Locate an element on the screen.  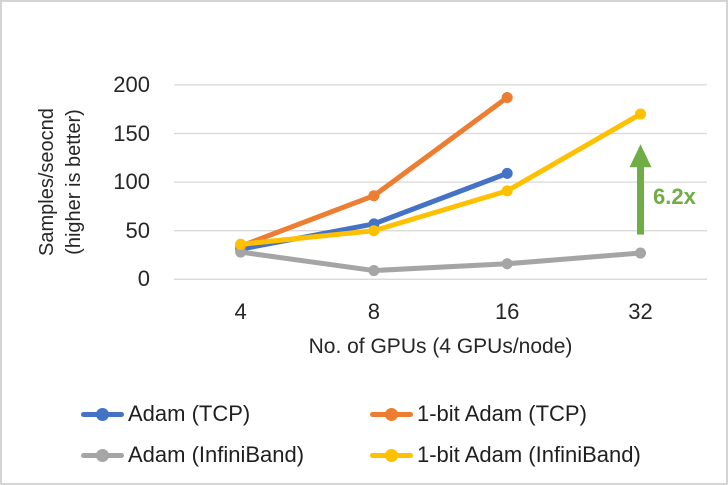
legend-item: 1-bit Adam (TCP) is located at coordinates (478, 414).